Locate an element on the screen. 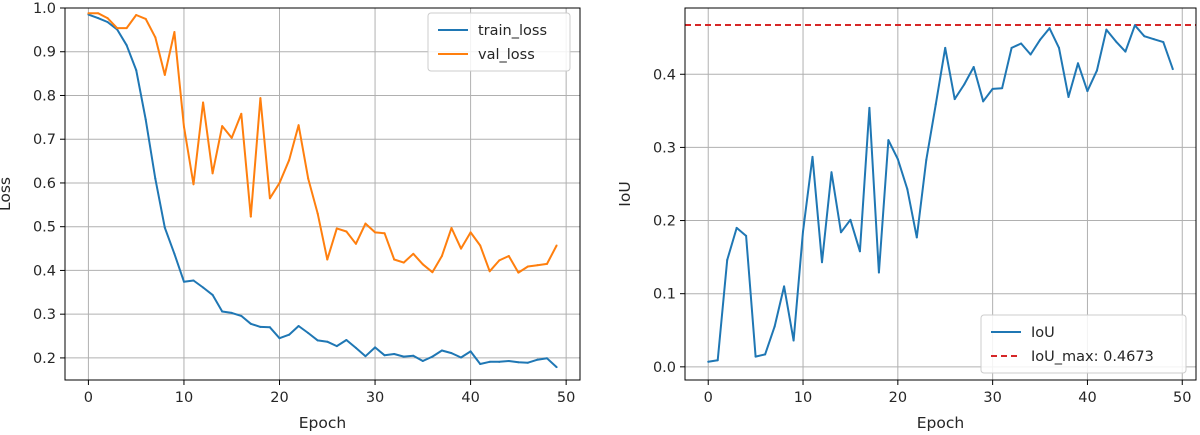 This screenshot has height=435, width=1200. loss-y-tick-label: 0.9 is located at coordinates (44, 53).